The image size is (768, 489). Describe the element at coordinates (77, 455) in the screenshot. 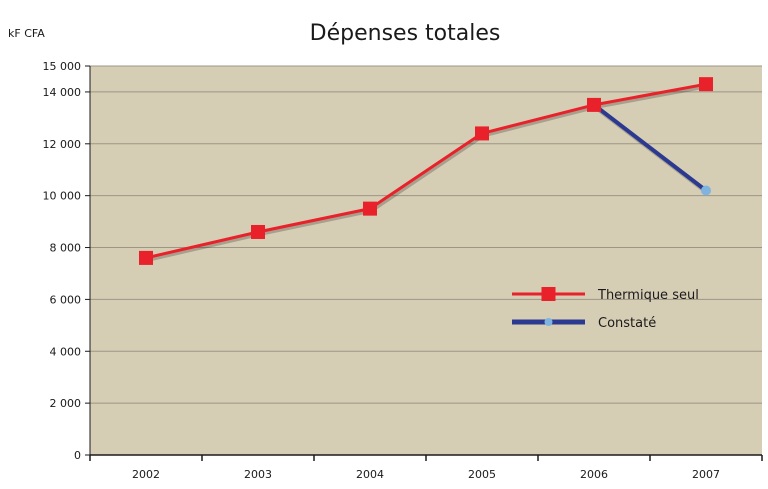

I see `y-tick-label: 0` at that location.